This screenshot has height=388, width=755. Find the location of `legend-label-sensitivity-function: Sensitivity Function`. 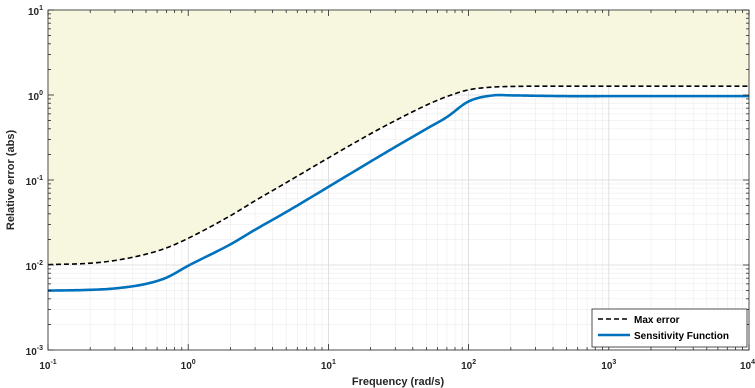

legend-label-sensitivity-function: Sensitivity Function is located at coordinates (681, 336).